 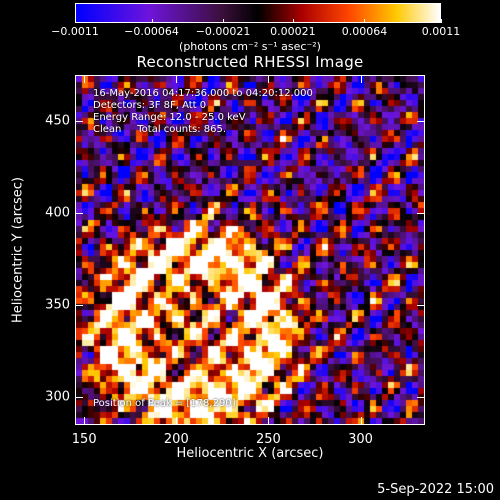 I want to click on colorbar-tick-label: −0.0011, so click(x=75, y=31).